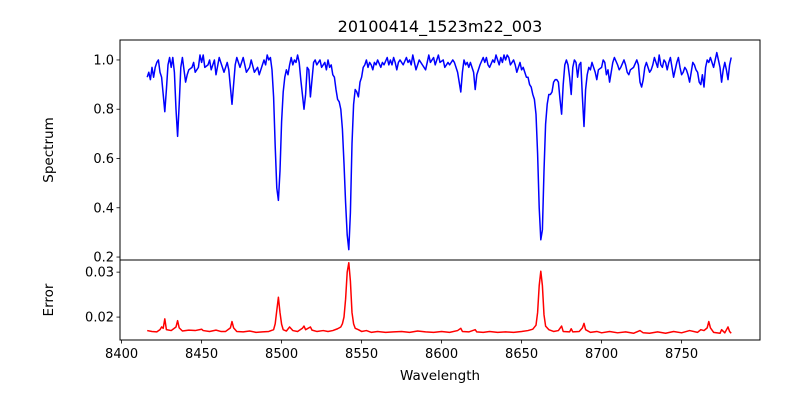 This screenshot has width=800, height=400. Describe the element at coordinates (49, 149) in the screenshot. I see `spectrum-y-axis-label: Spectrum` at that location.